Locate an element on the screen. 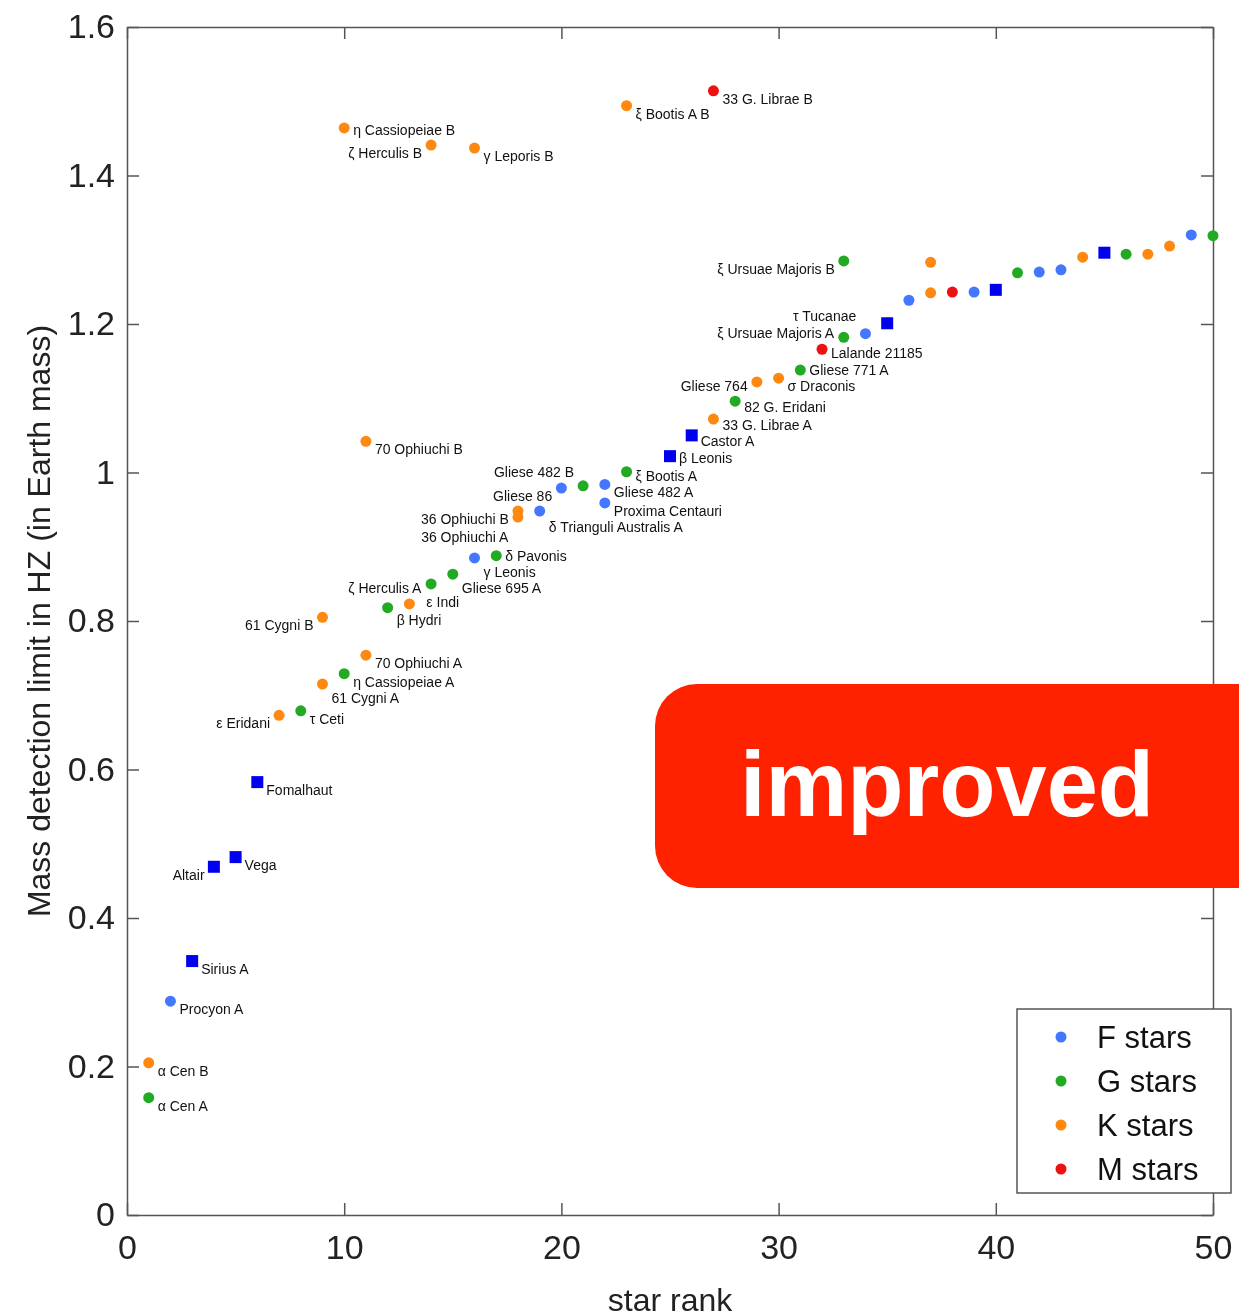 This screenshot has width=1239, height=1315. y-tick-label: 0.2 is located at coordinates (91, 1065).